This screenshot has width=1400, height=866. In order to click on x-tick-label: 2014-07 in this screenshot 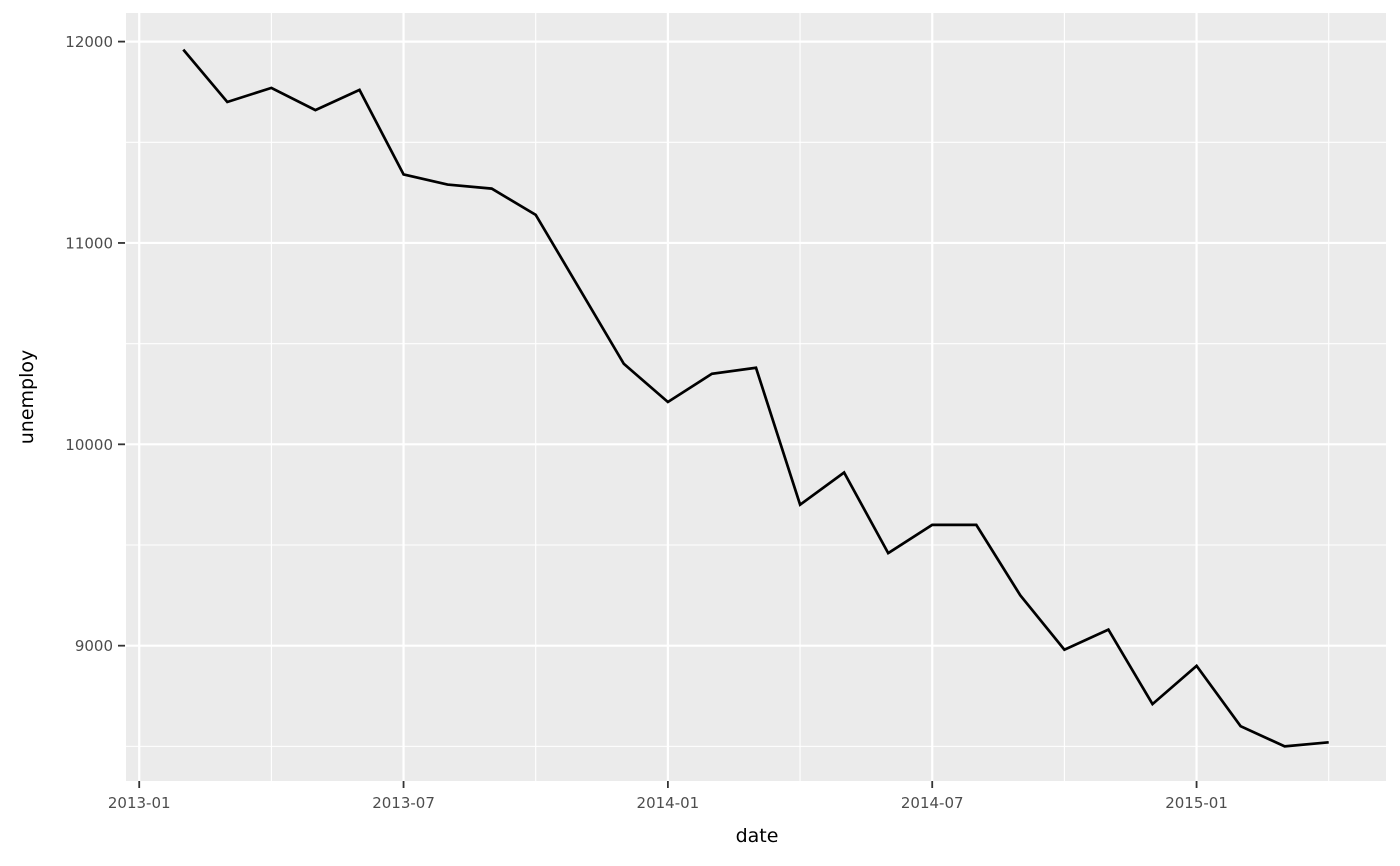, I will do `click(932, 803)`.